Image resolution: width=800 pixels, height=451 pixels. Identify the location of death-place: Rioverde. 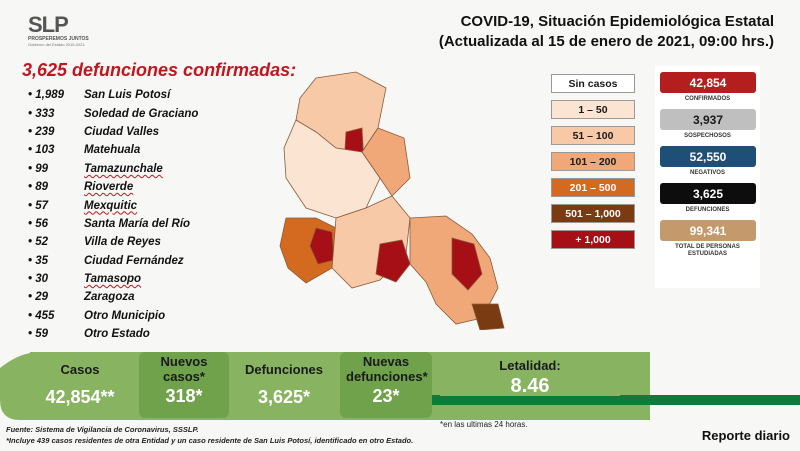
(109, 187).